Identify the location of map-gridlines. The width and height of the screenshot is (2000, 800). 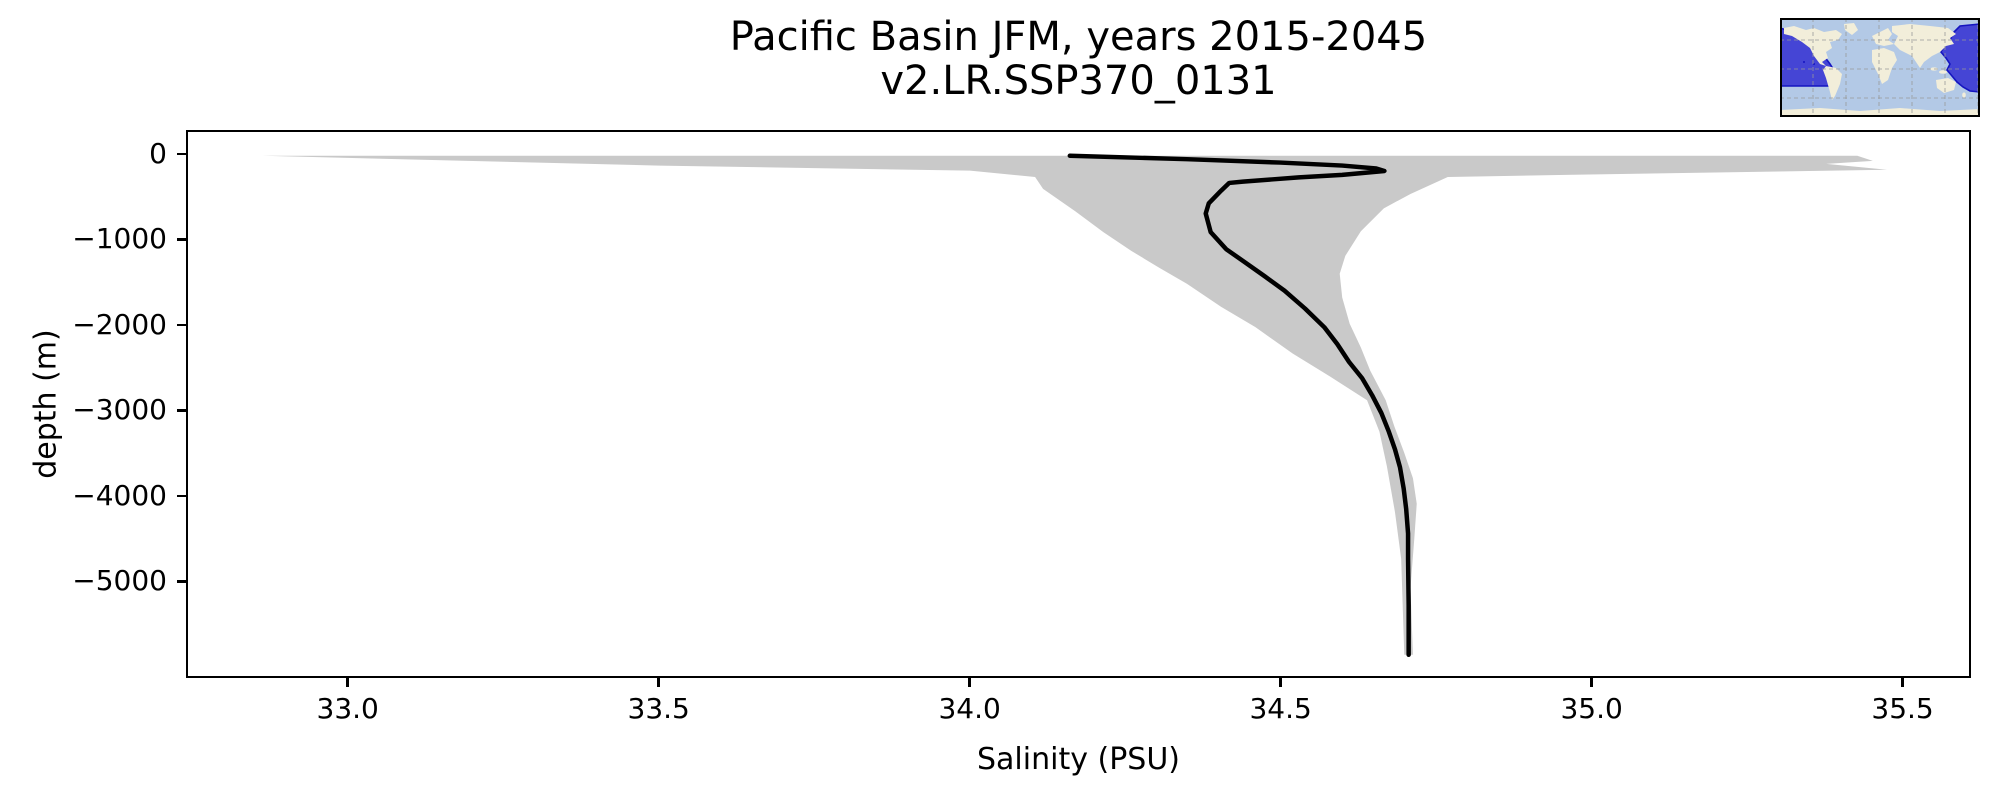
(1880, 67).